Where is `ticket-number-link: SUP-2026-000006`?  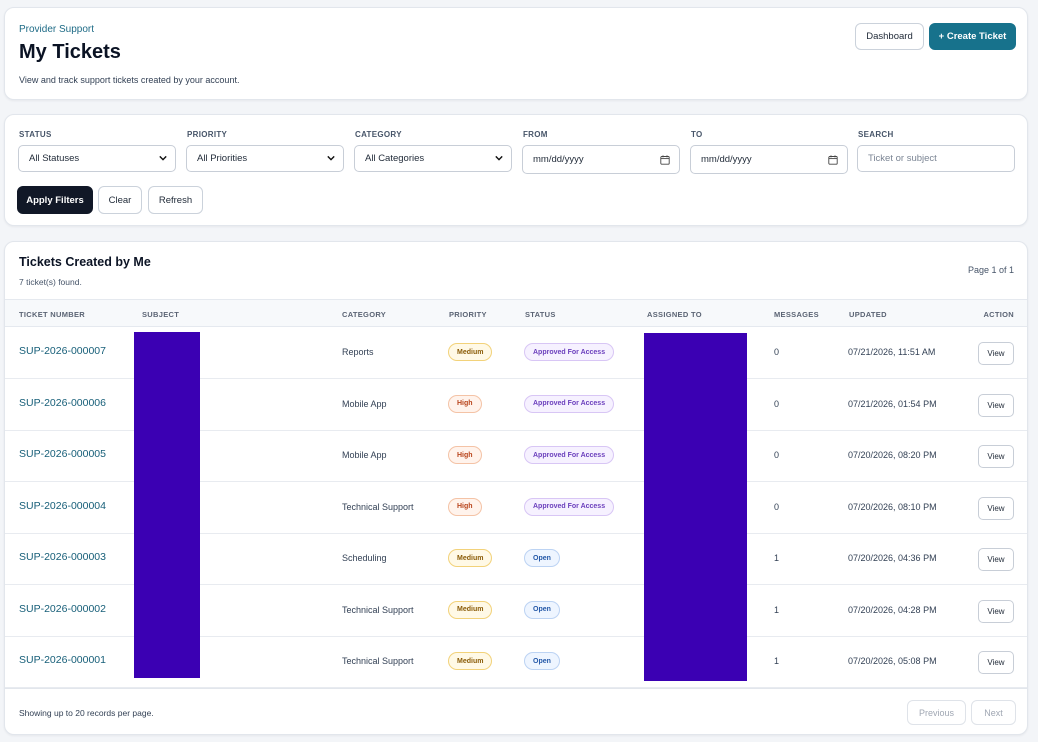 ticket-number-link: SUP-2026-000006 is located at coordinates (62, 402).